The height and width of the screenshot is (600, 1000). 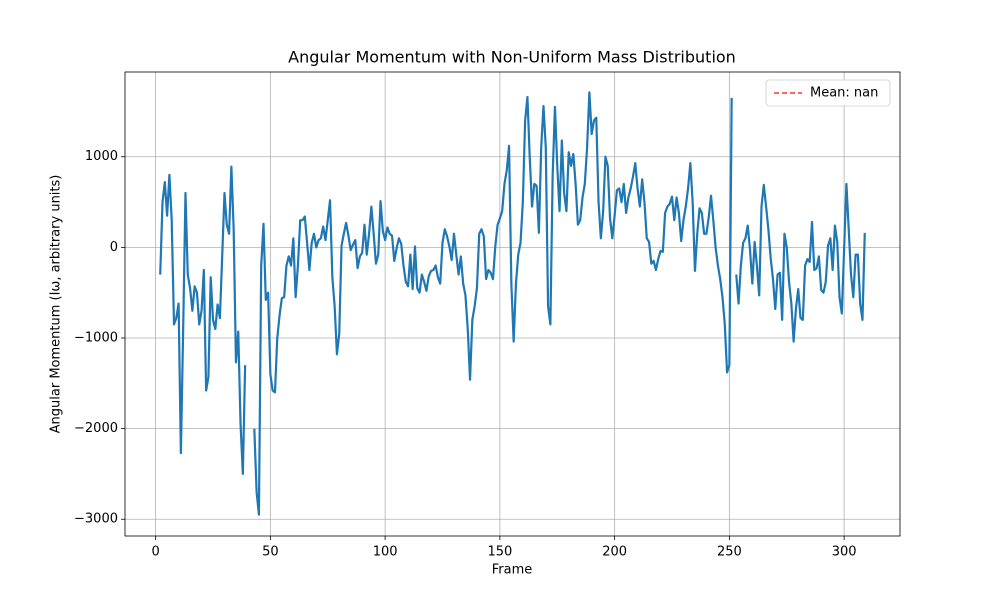 What do you see at coordinates (96, 337) in the screenshot?
I see `y-tick-label: −1000` at bounding box center [96, 337].